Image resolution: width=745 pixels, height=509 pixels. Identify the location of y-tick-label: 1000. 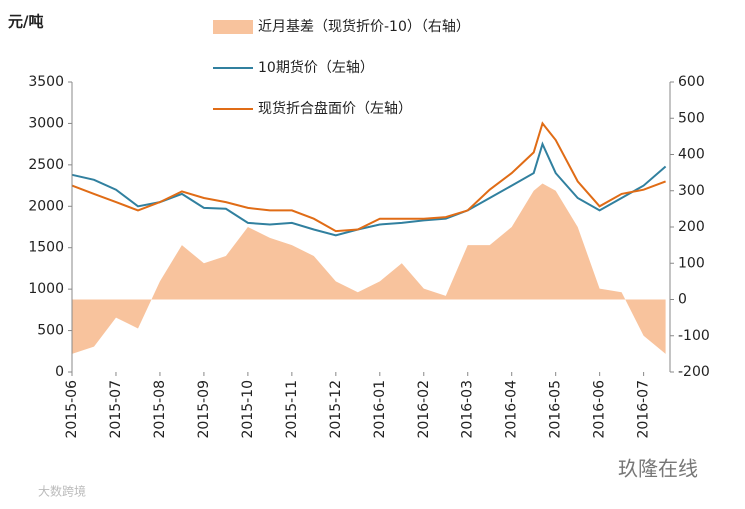
(46, 289).